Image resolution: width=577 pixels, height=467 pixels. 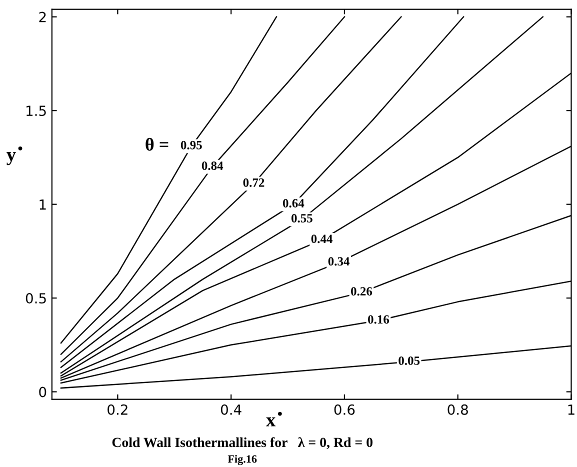 I want to click on annotation: θ =, so click(x=157, y=144).